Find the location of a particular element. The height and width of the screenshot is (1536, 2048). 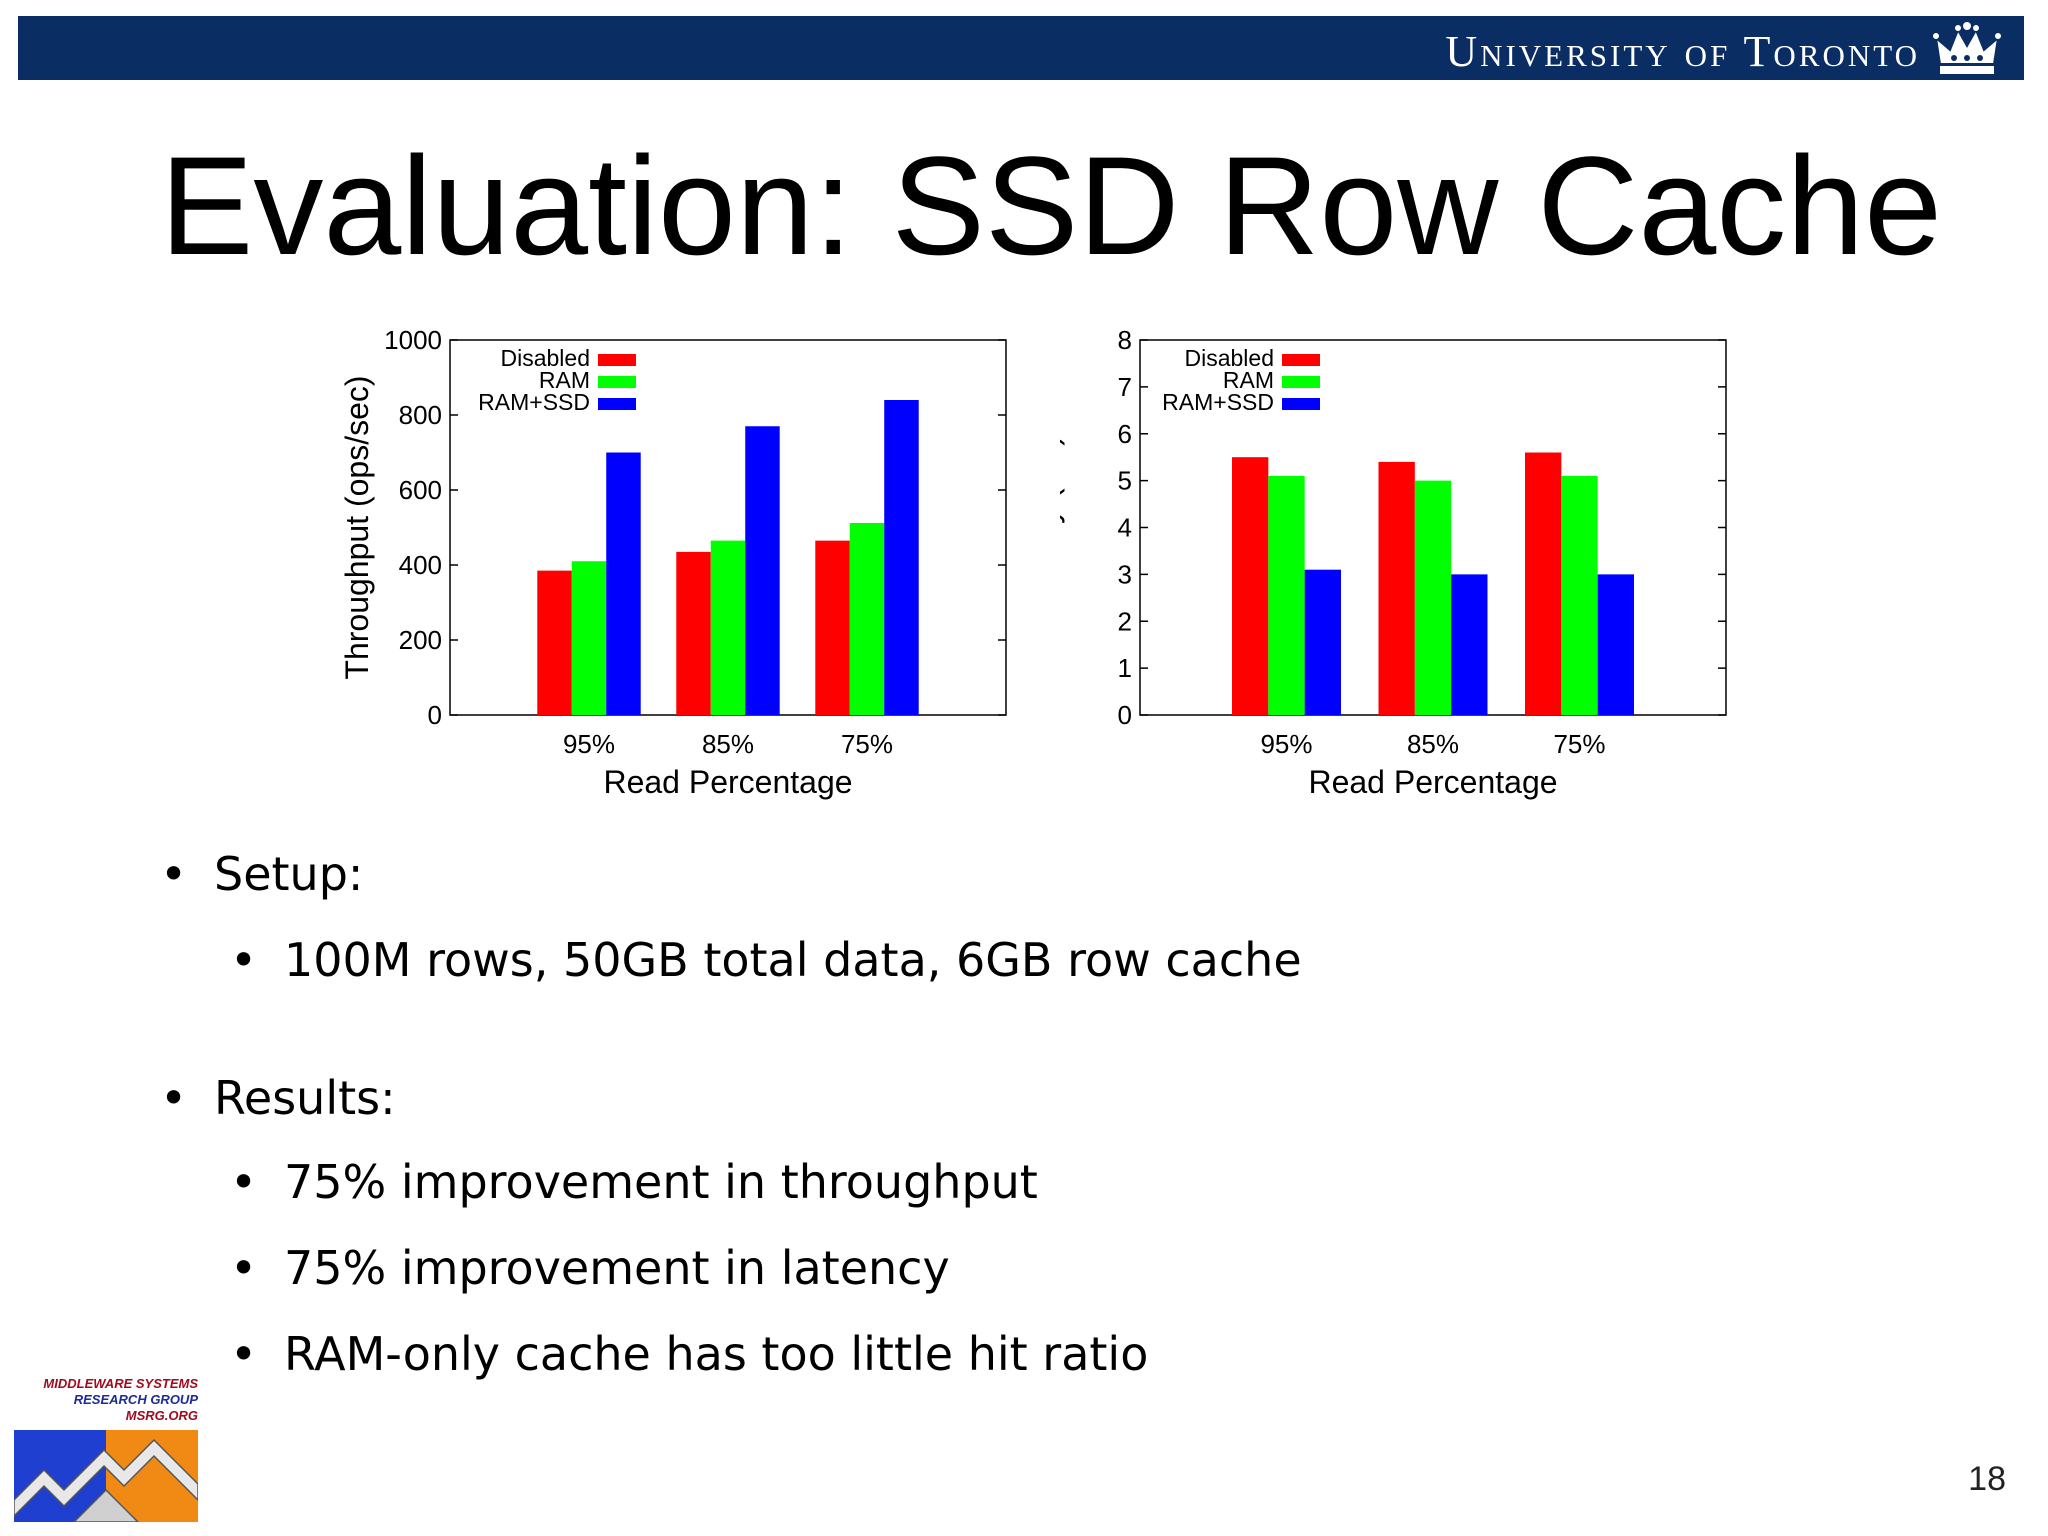

y-tick-label: 8 is located at coordinates (1125, 340).